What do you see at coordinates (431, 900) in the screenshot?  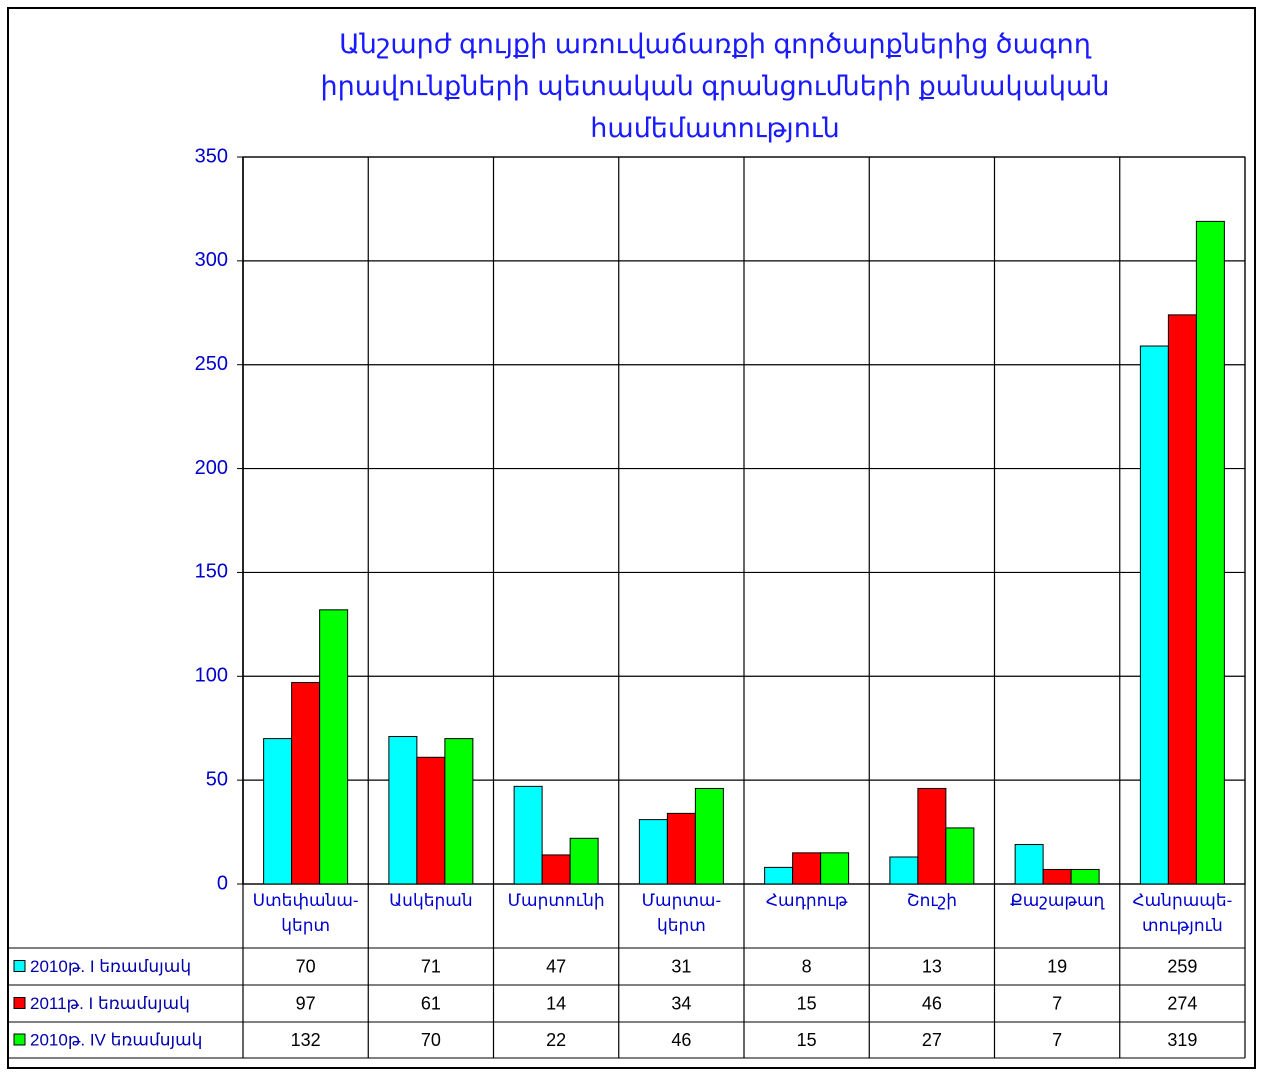 I see `x-tick-label: Ասկերան` at bounding box center [431, 900].